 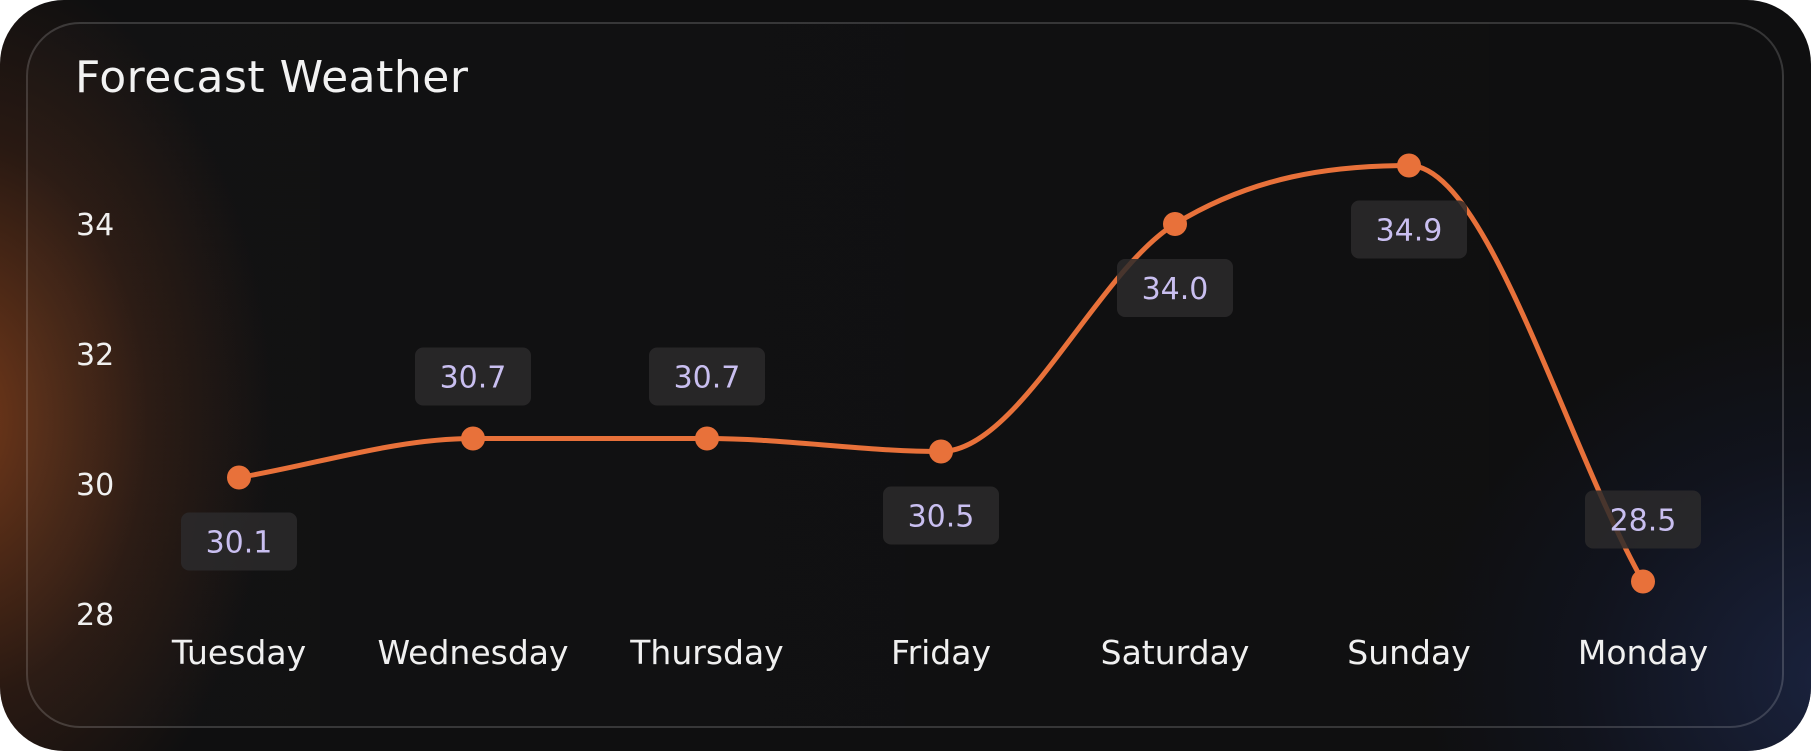 I want to click on data-label: 34.9, so click(x=1409, y=229).